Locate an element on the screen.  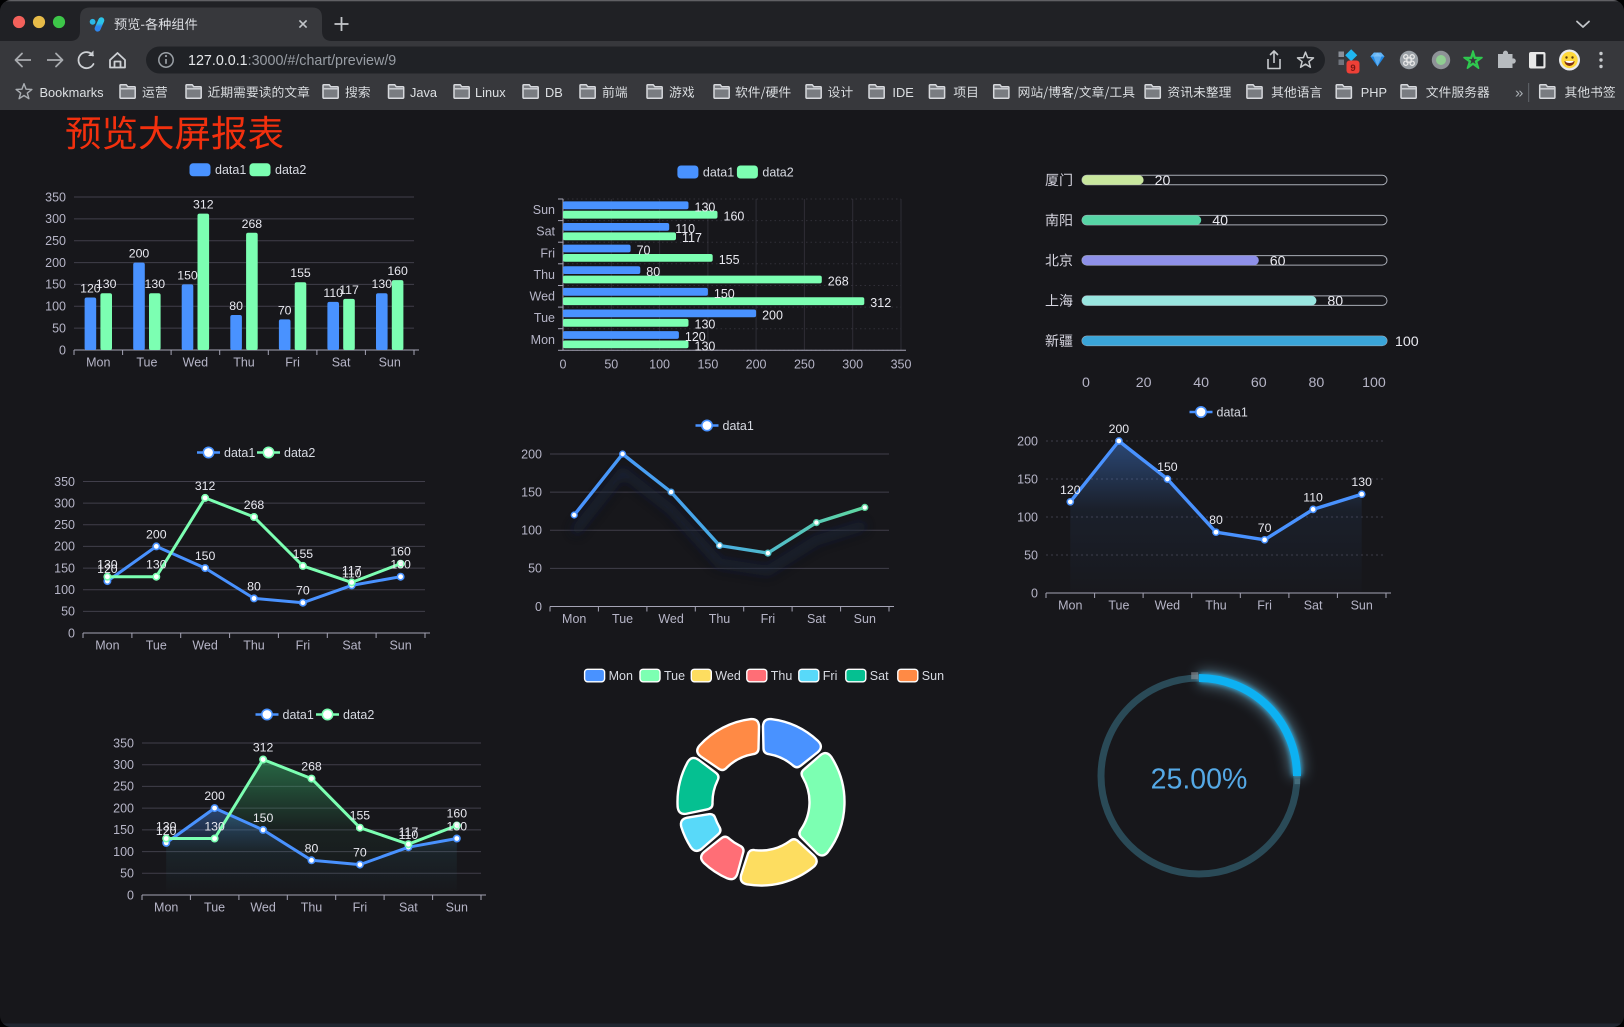
svg-text: DB is located at coordinates (554, 92).